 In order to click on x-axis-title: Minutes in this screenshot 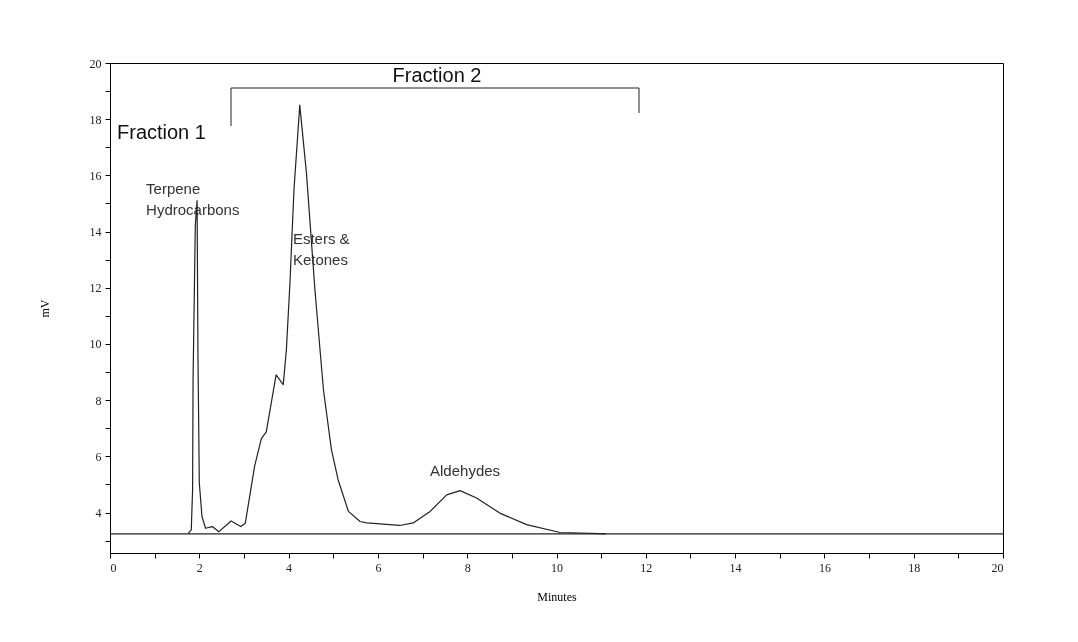, I will do `click(557, 596)`.